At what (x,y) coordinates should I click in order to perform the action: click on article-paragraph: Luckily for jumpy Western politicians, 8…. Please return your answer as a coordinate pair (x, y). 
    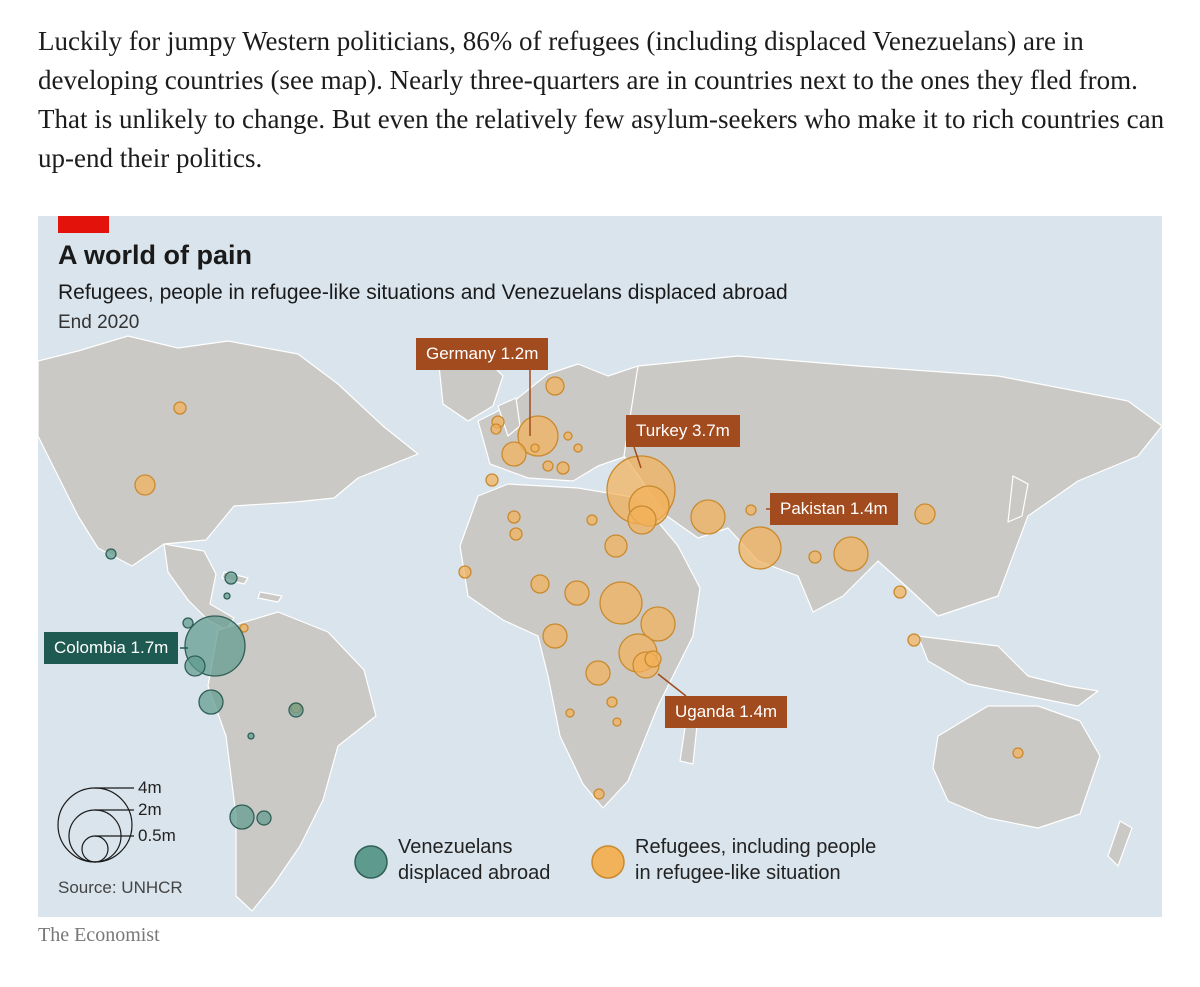
    Looking at the image, I should click on (601, 99).